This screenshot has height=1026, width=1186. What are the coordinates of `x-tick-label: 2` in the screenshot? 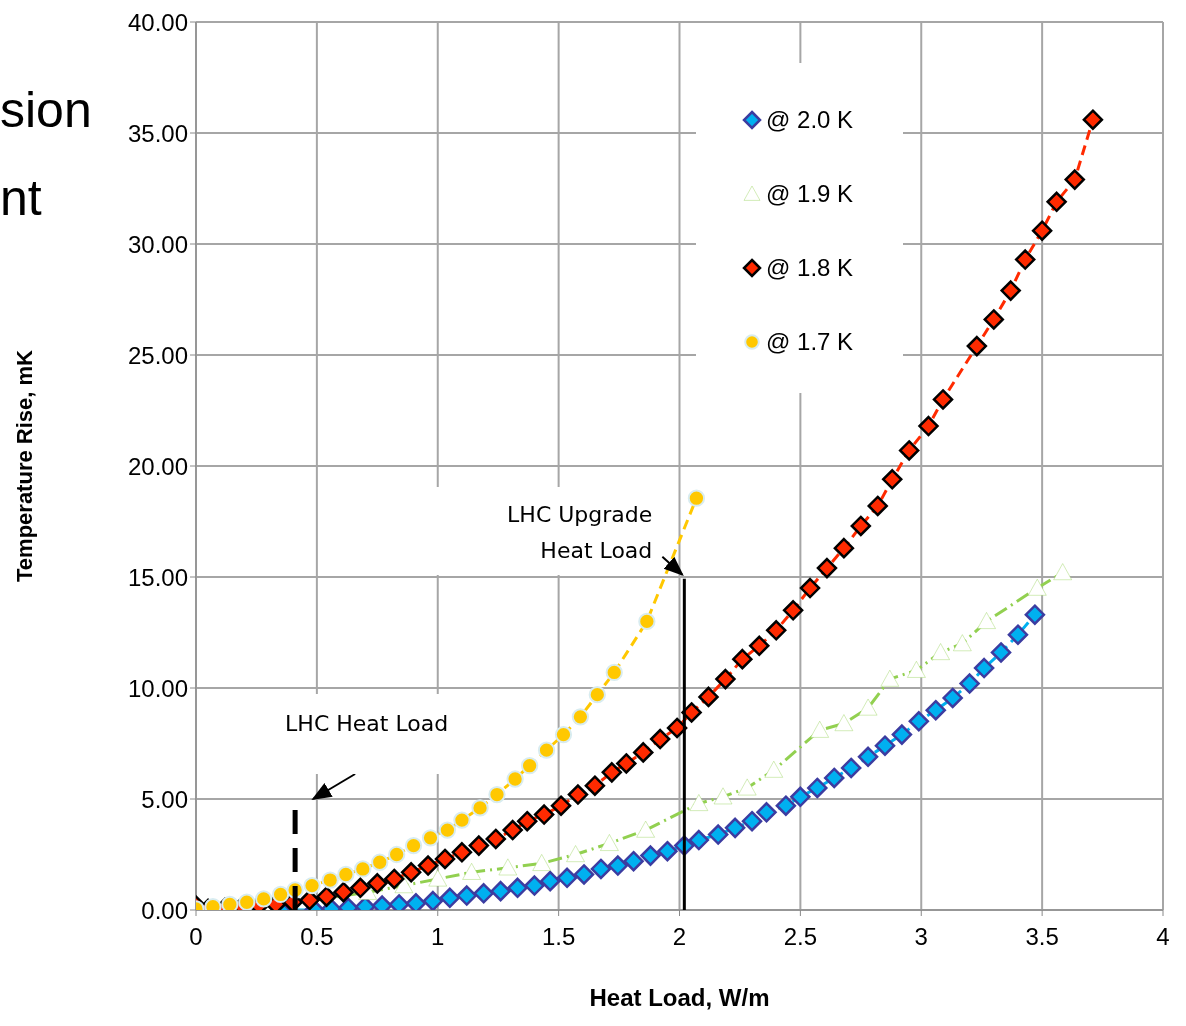 It's located at (679, 937).